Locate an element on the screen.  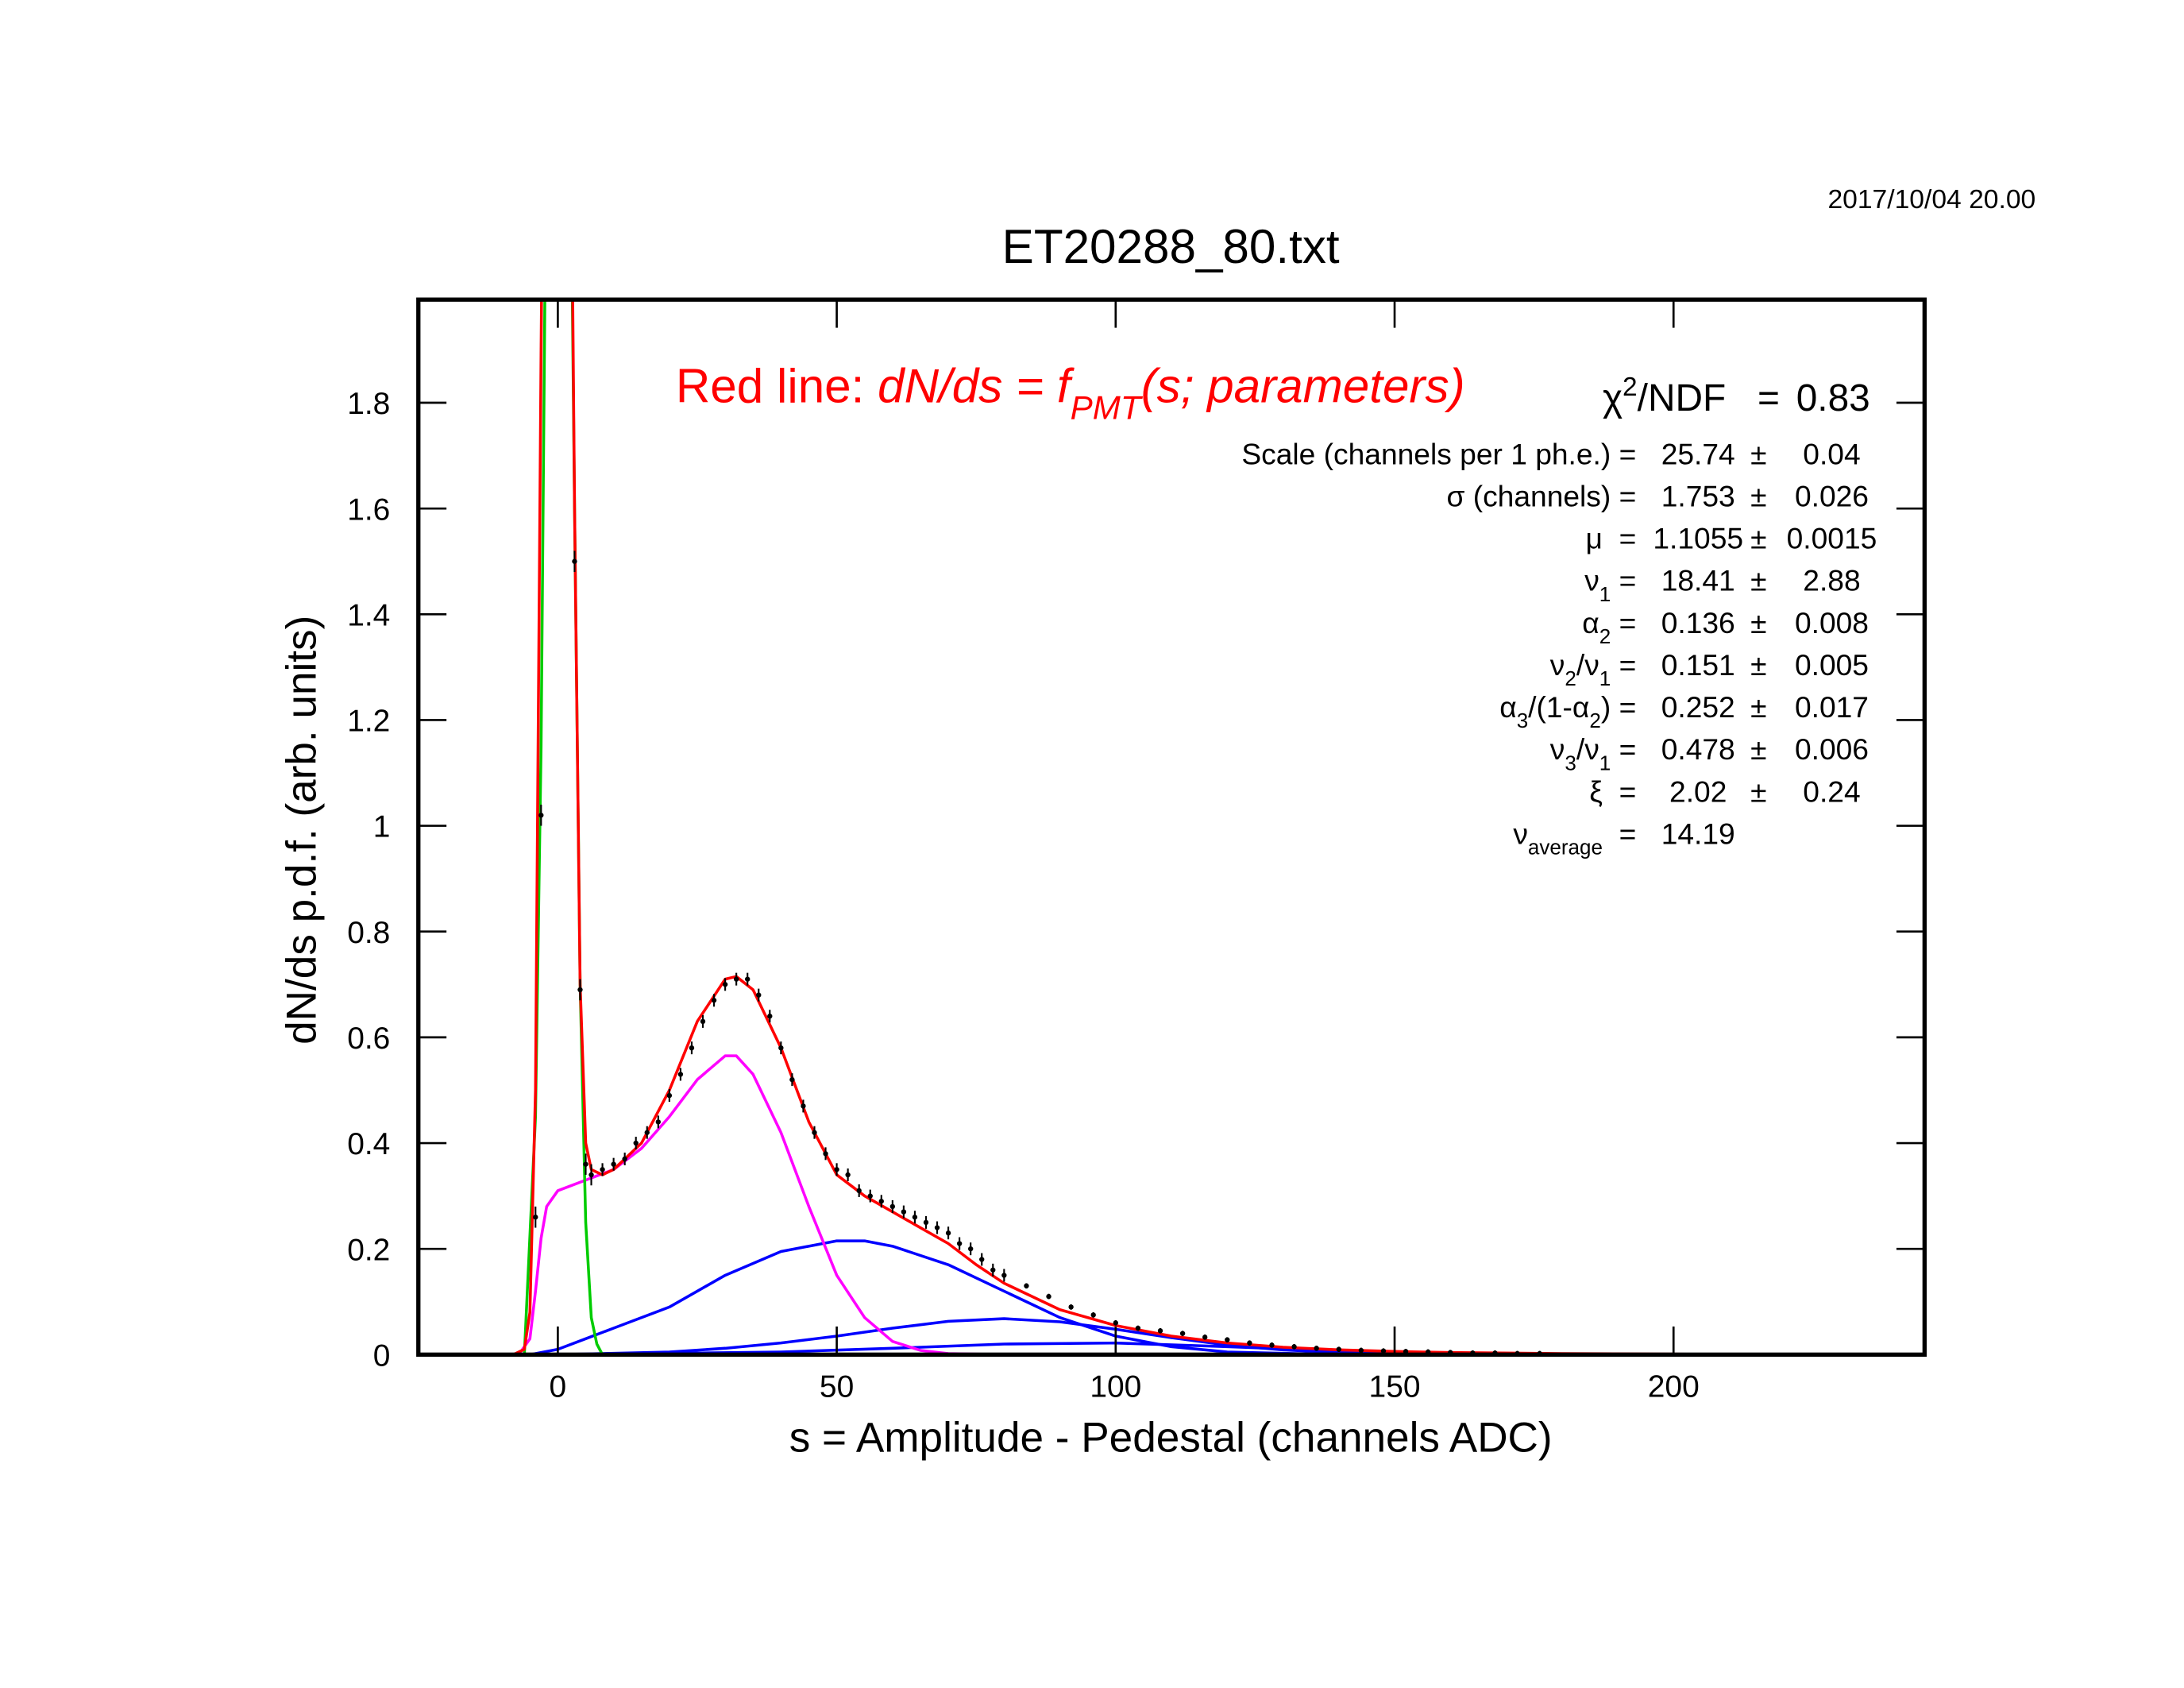
parameter-value: 0.478 is located at coordinates (1698, 749).